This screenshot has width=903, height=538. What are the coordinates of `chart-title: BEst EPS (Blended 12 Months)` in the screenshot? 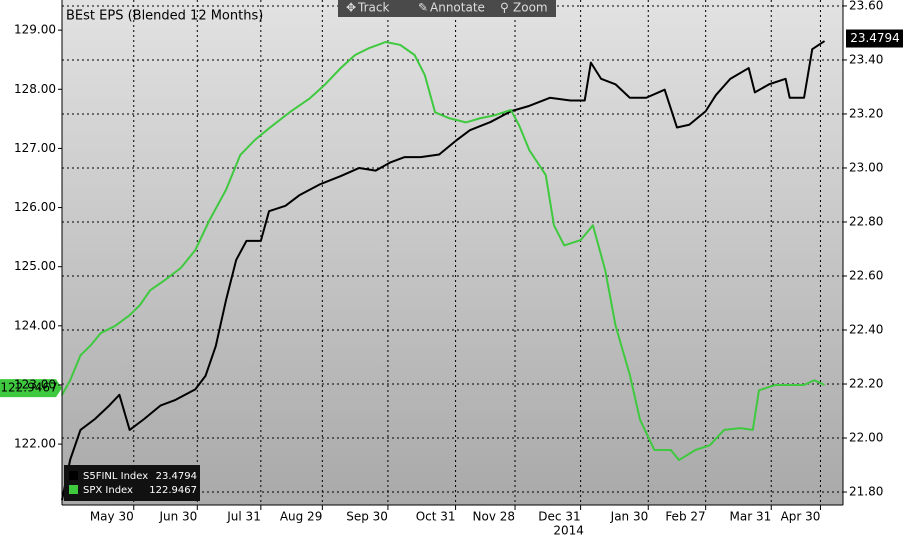 It's located at (164, 16).